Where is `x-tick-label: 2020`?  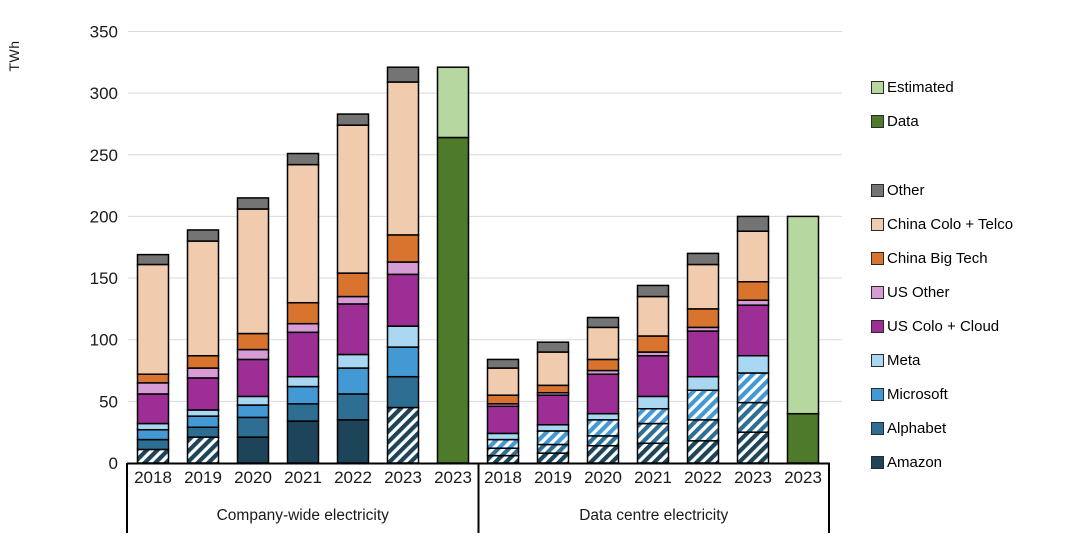
x-tick-label: 2020 is located at coordinates (603, 477).